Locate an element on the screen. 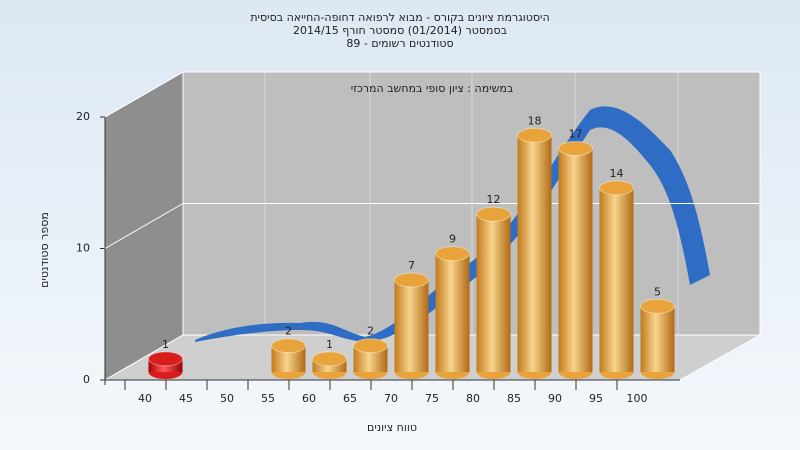  x-axis-label: טווח ציונים is located at coordinates (392, 427).